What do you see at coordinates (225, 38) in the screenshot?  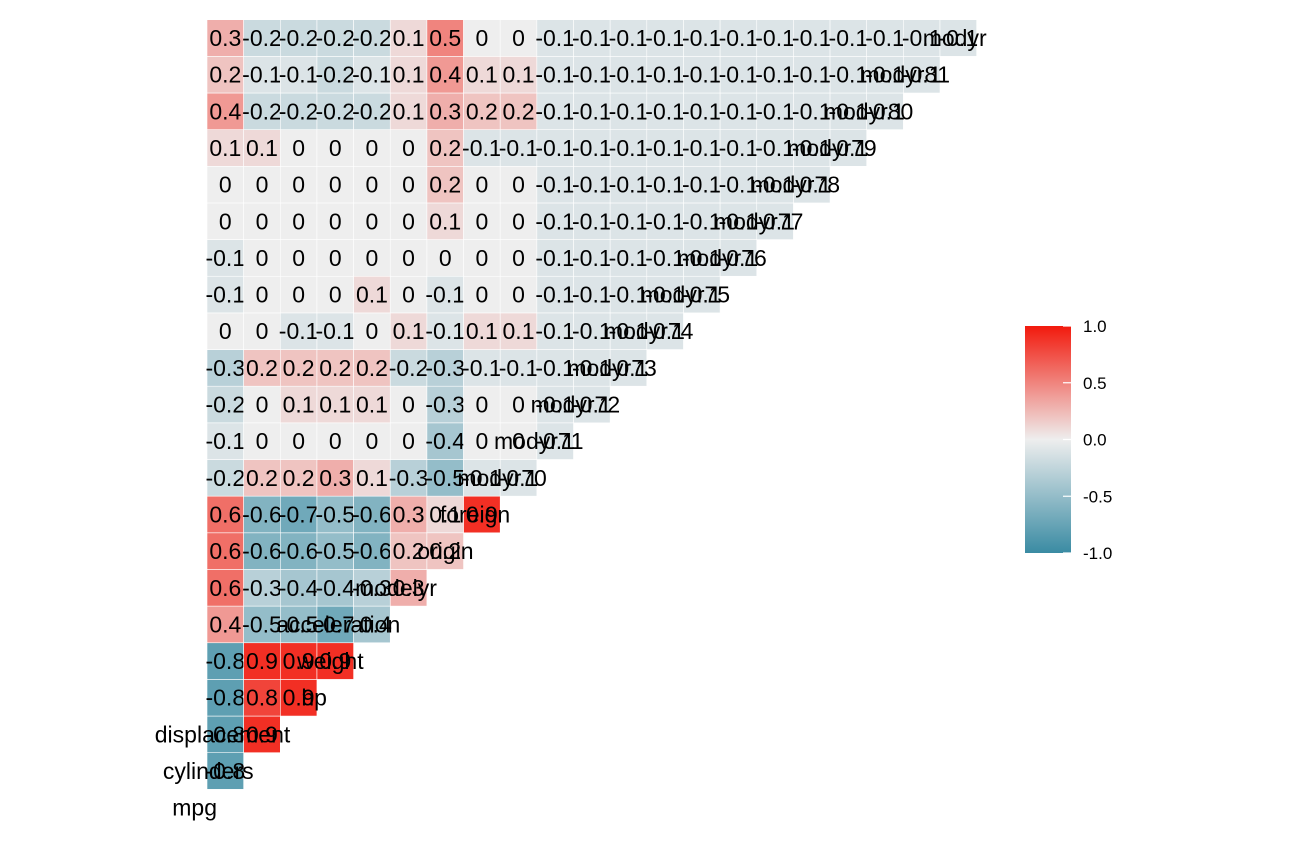 I see `cell-value-label: 0.3` at bounding box center [225, 38].